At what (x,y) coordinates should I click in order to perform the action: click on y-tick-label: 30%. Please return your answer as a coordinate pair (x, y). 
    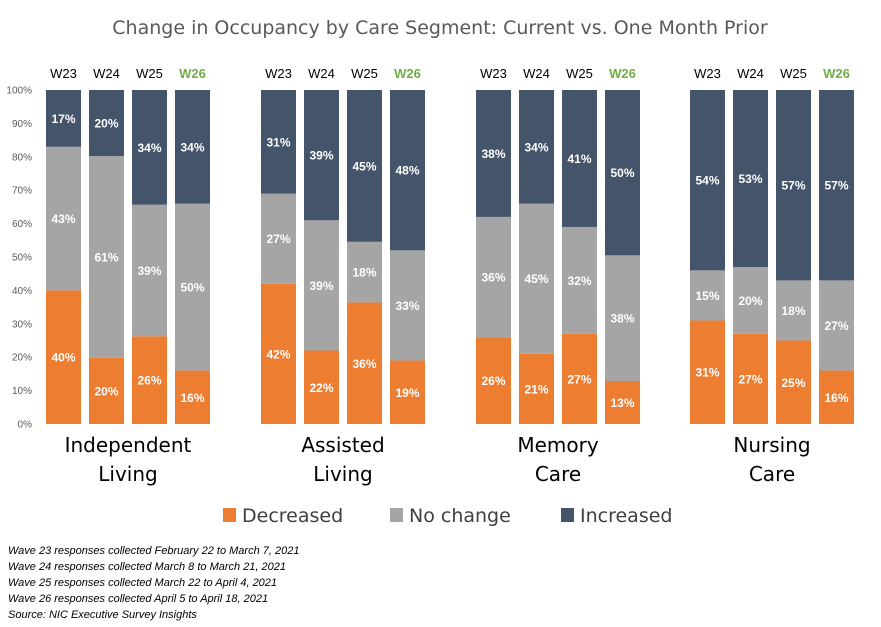
    Looking at the image, I should click on (22, 324).